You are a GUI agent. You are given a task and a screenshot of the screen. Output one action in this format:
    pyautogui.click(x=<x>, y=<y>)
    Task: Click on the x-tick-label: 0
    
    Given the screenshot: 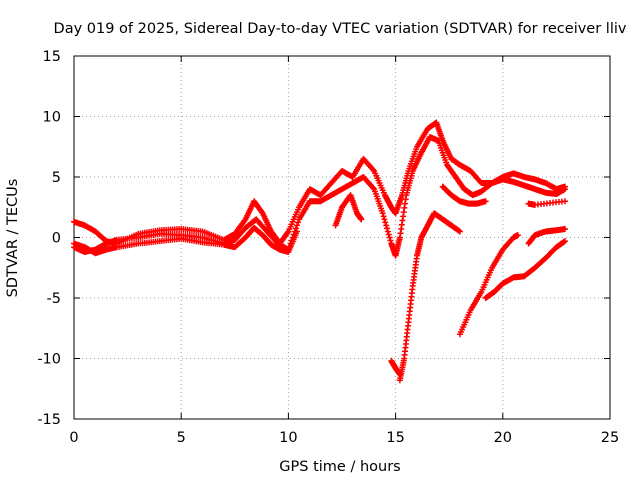 What is the action you would take?
    pyautogui.click(x=73, y=438)
    